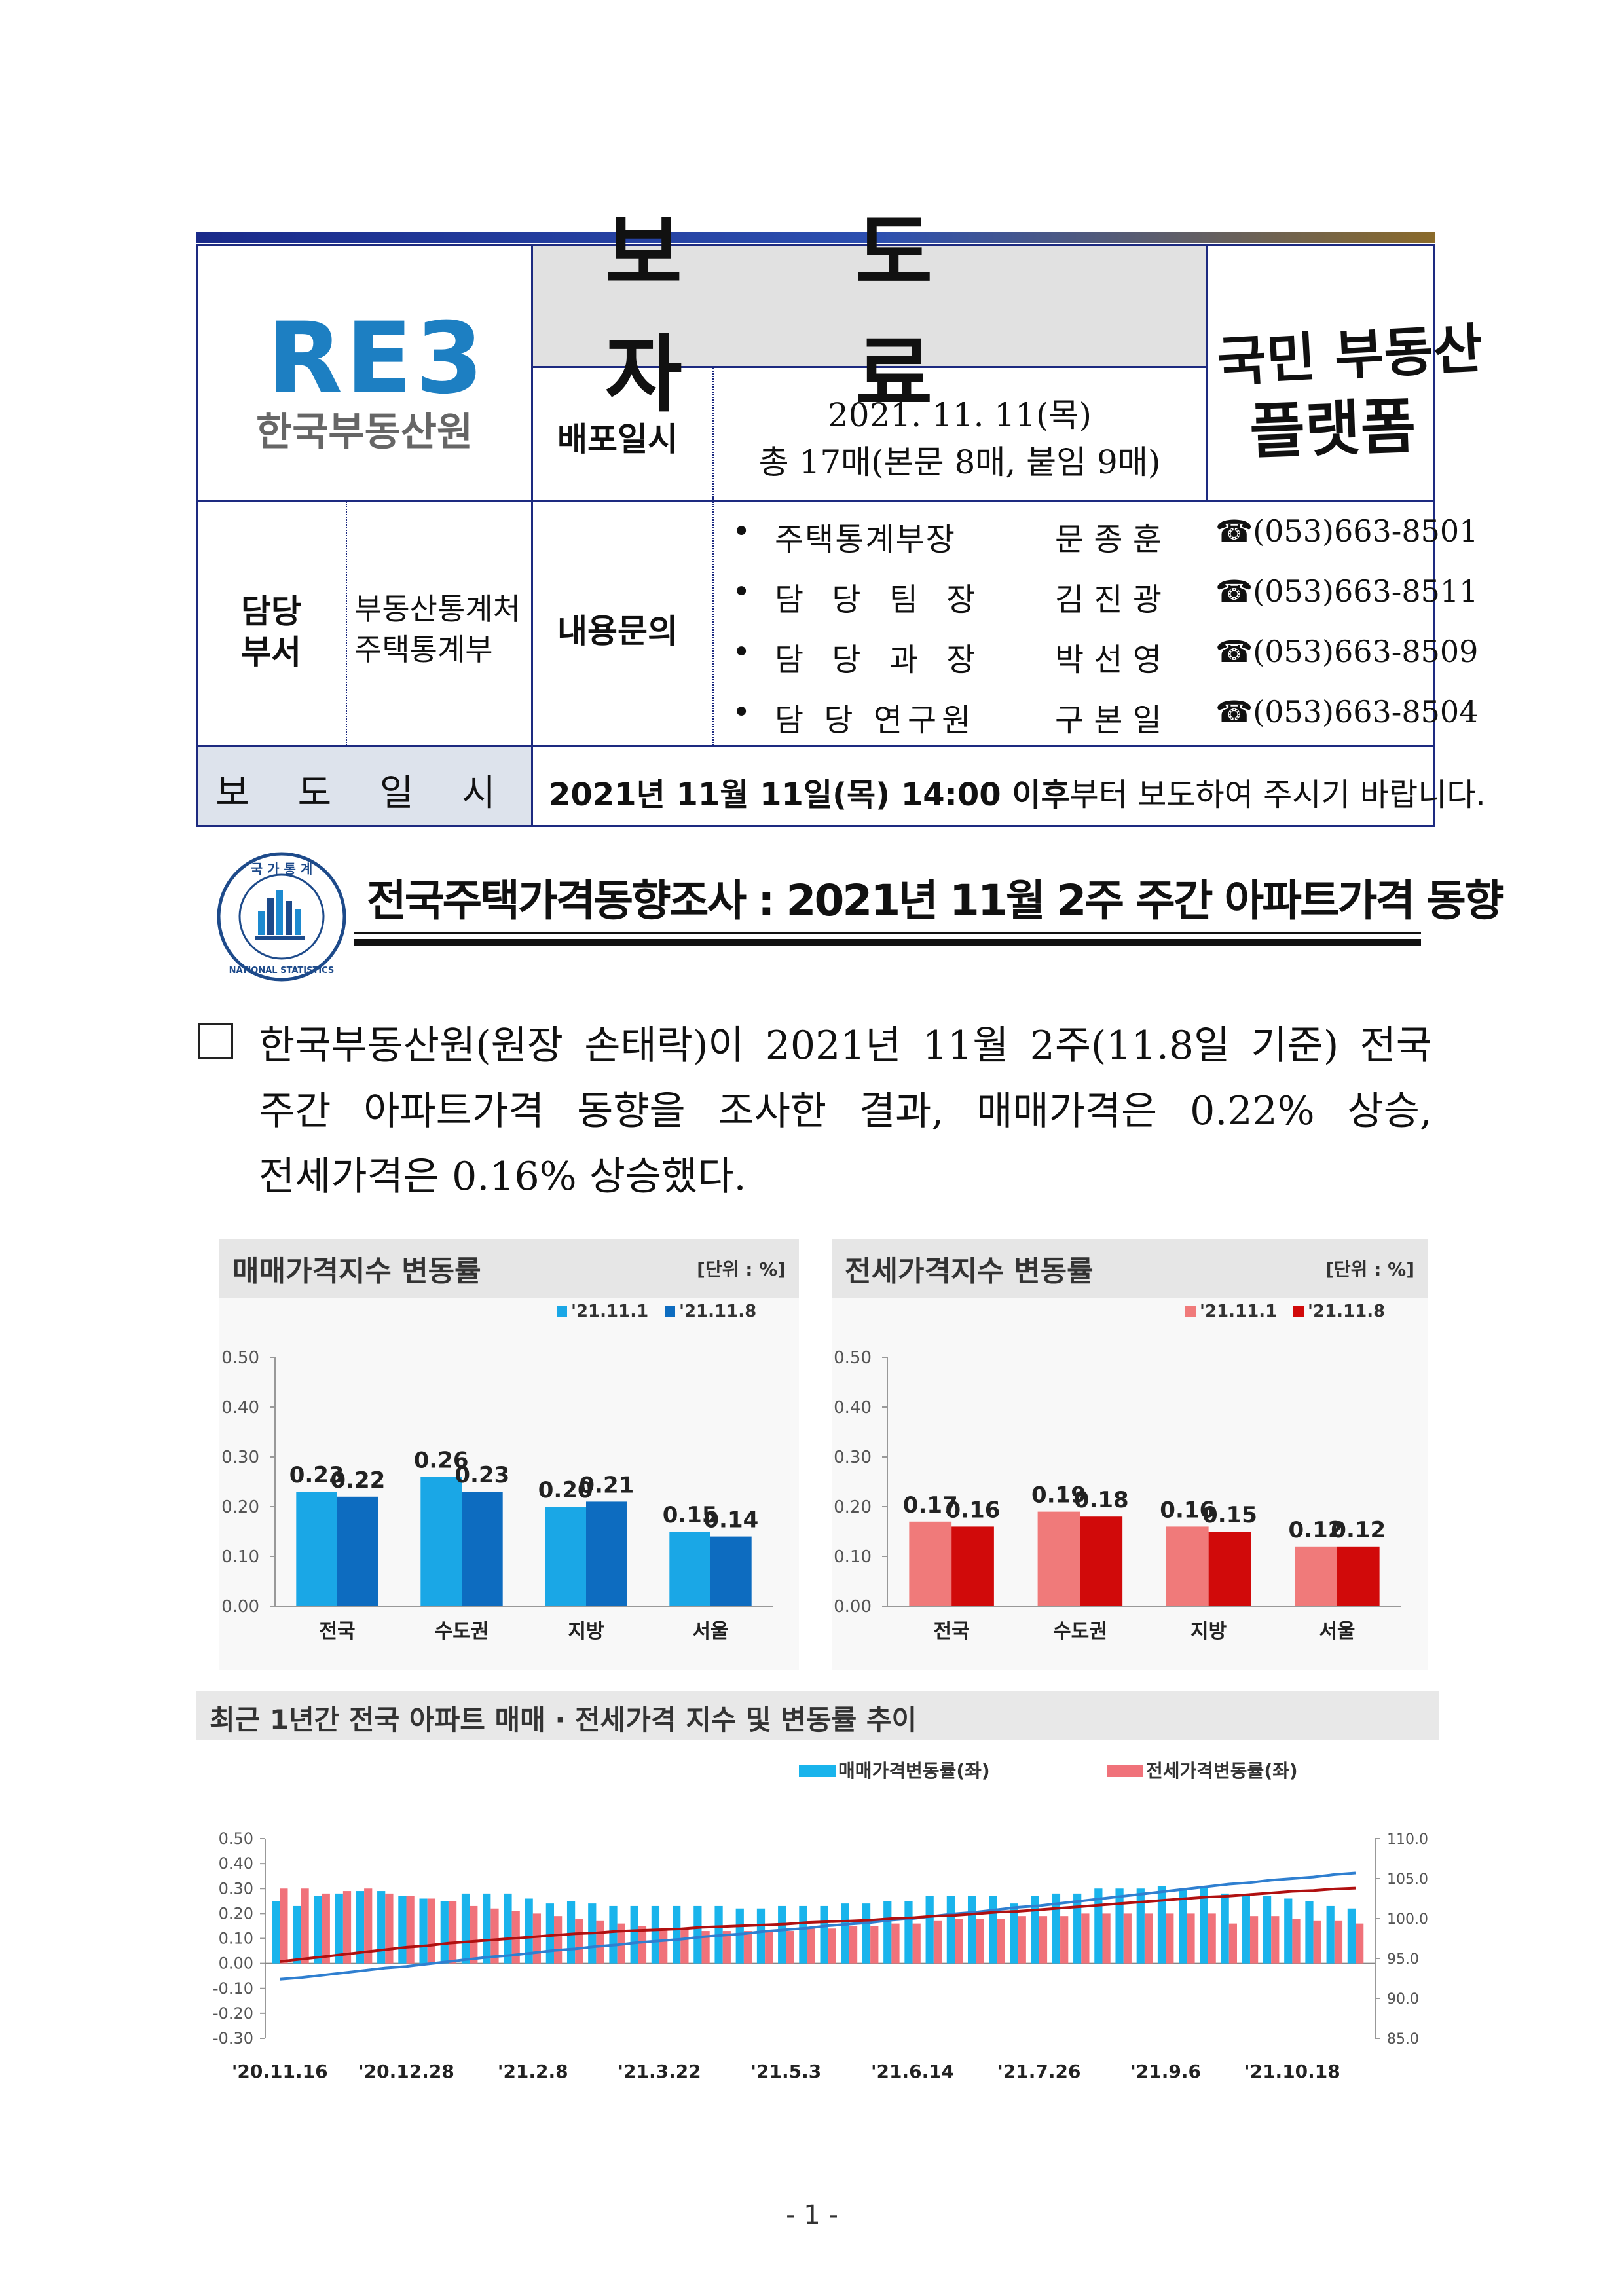 The height and width of the screenshot is (2295, 1624). I want to click on chart-unit: [단위 : %], so click(741, 1269).